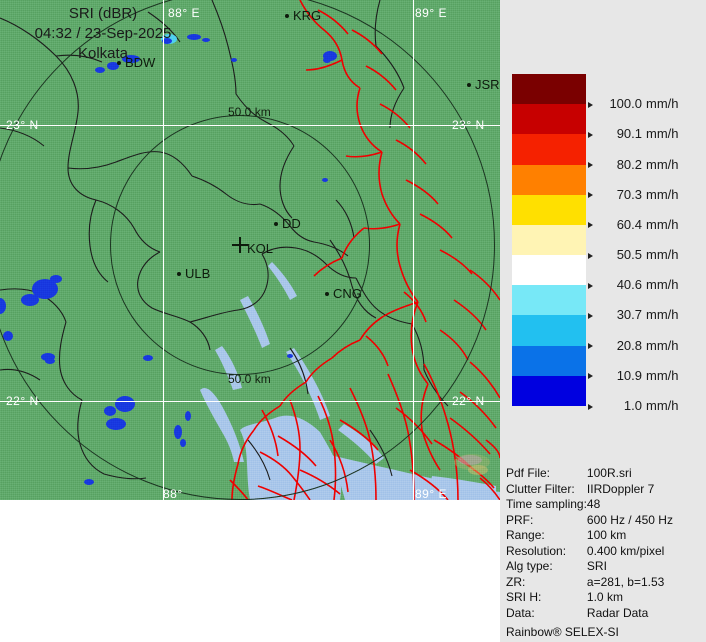  I want to click on legend-value: 1.0, so click(632, 405).